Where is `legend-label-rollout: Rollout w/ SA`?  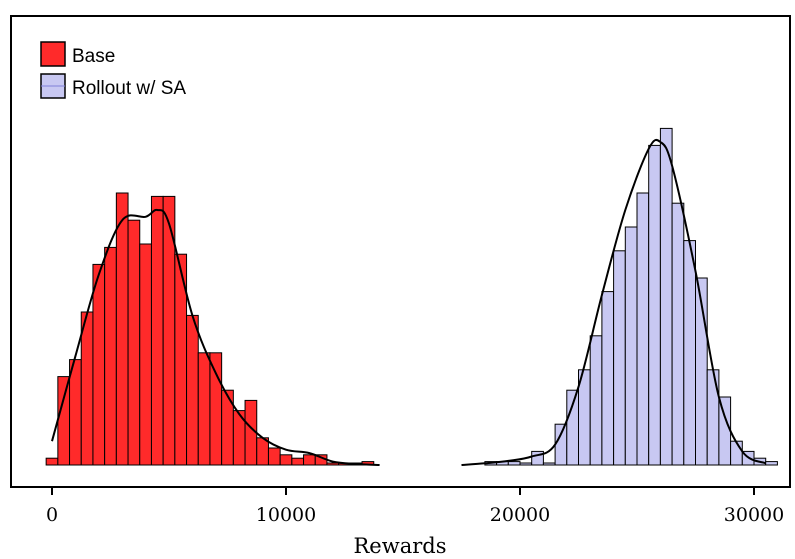
legend-label-rollout: Rollout w/ SA is located at coordinates (129, 88).